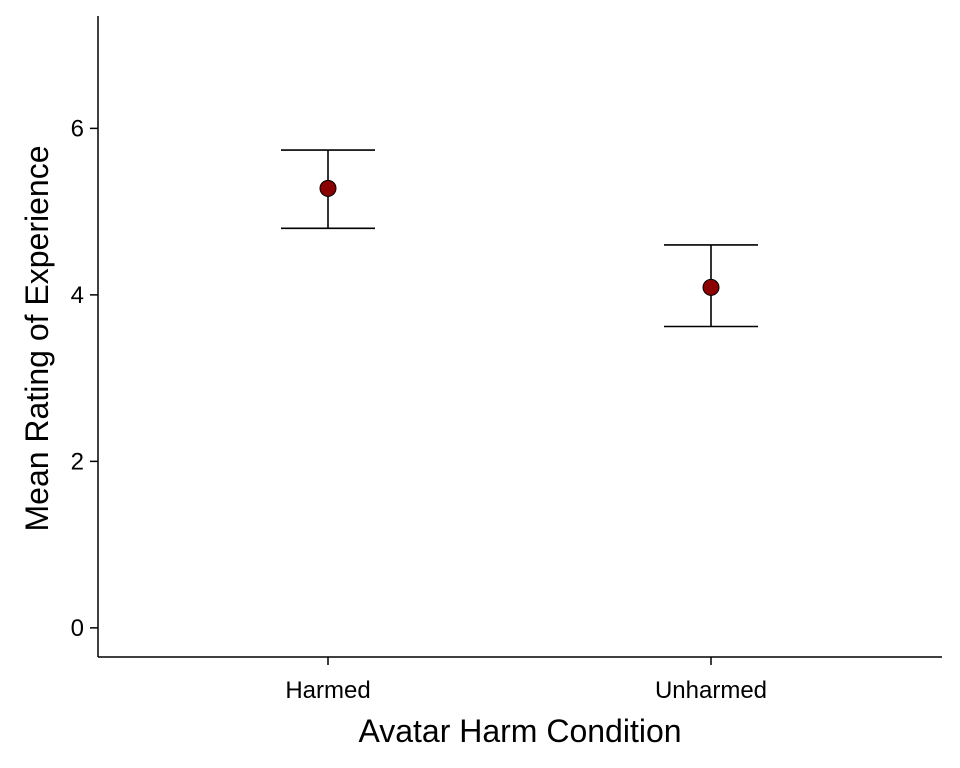 This screenshot has height=768, width=960. What do you see at coordinates (519, 731) in the screenshot?
I see `x-axis-title: Avatar Harm Condition` at bounding box center [519, 731].